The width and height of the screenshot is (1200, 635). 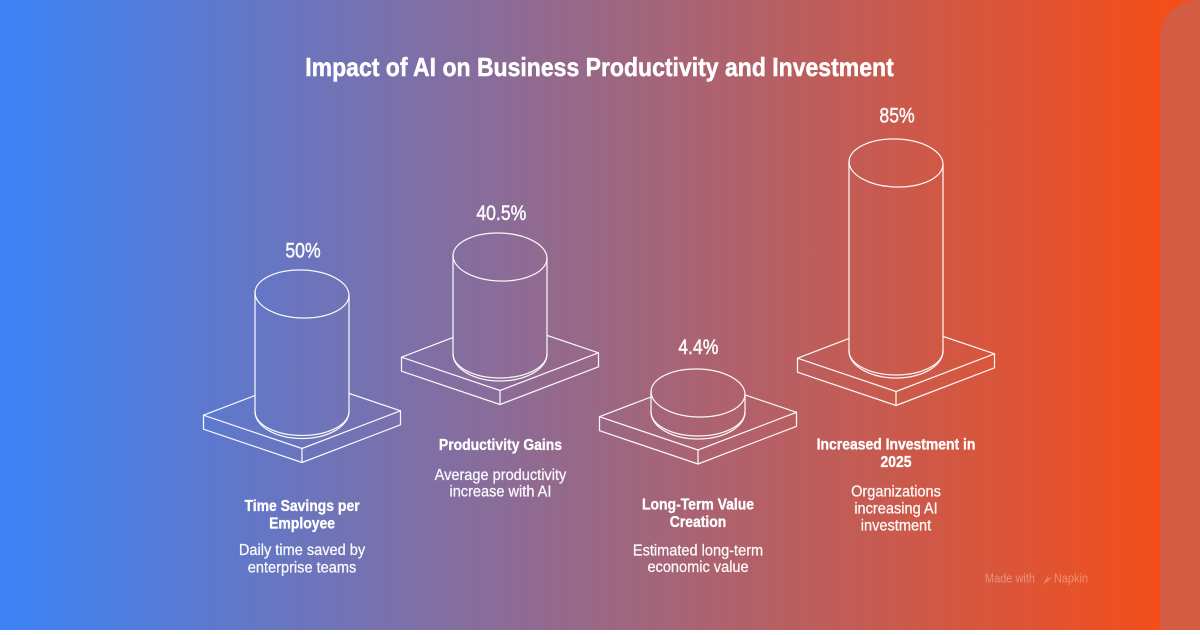 What do you see at coordinates (501, 476) in the screenshot?
I see `svg-text: Average productivity` at bounding box center [501, 476].